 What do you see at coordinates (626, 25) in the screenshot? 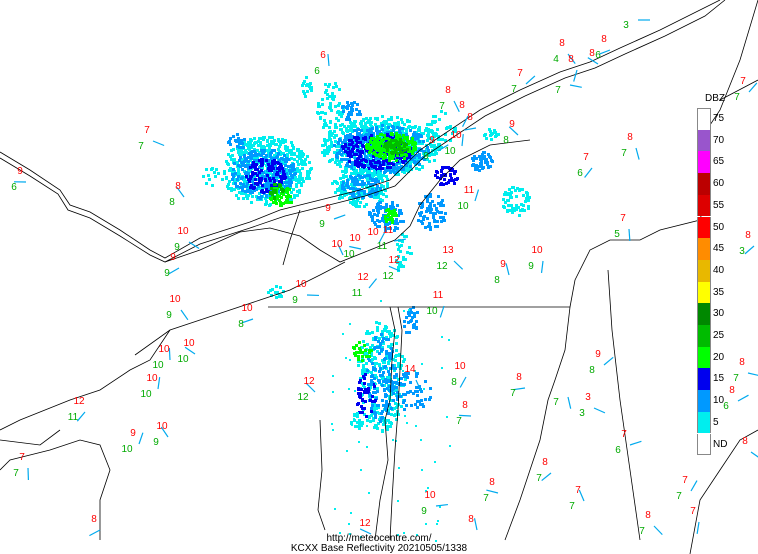
I see `dewpoint-label: 3` at bounding box center [626, 25].